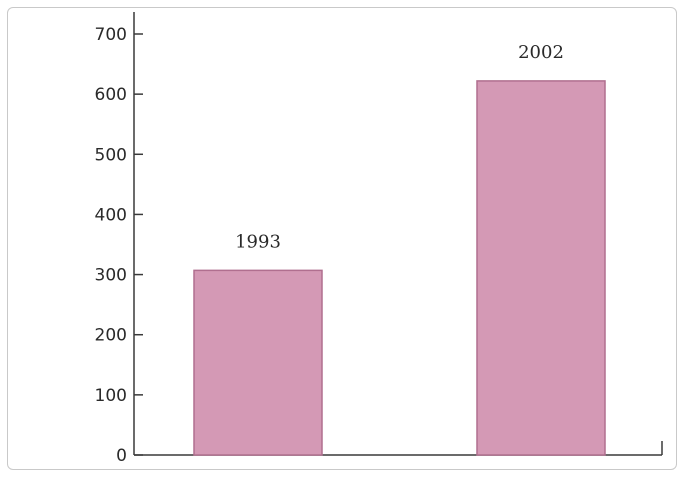  I want to click on y-tick-label: 500, so click(111, 155).